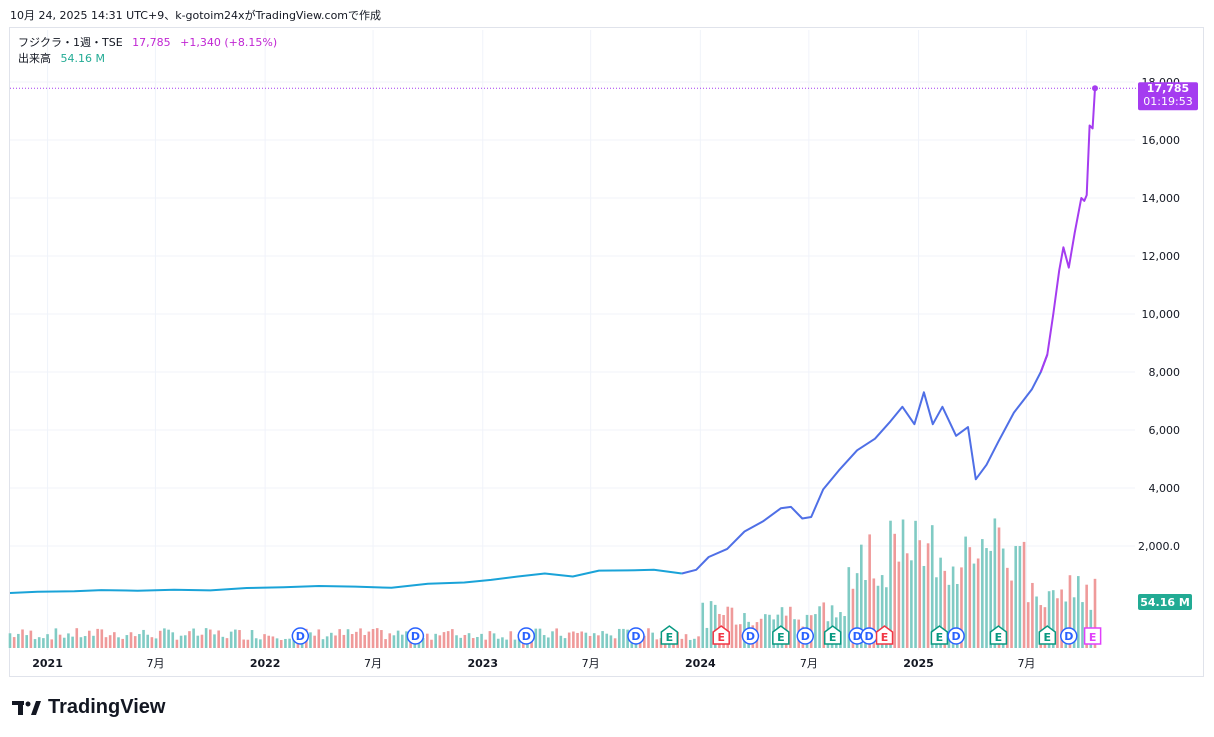  What do you see at coordinates (34, 58) in the screenshot?
I see `legend-volume-label: 出来高` at bounding box center [34, 58].